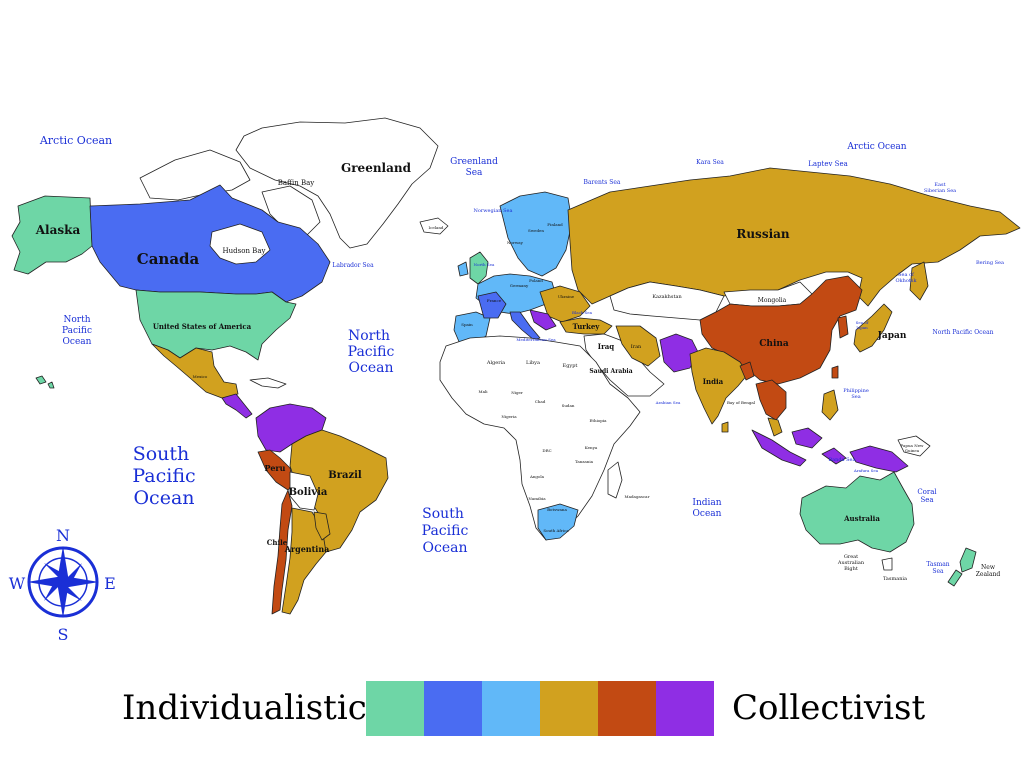 This screenshot has height=768, width=1024. I want to click on taiwan-shape, so click(835, 372).